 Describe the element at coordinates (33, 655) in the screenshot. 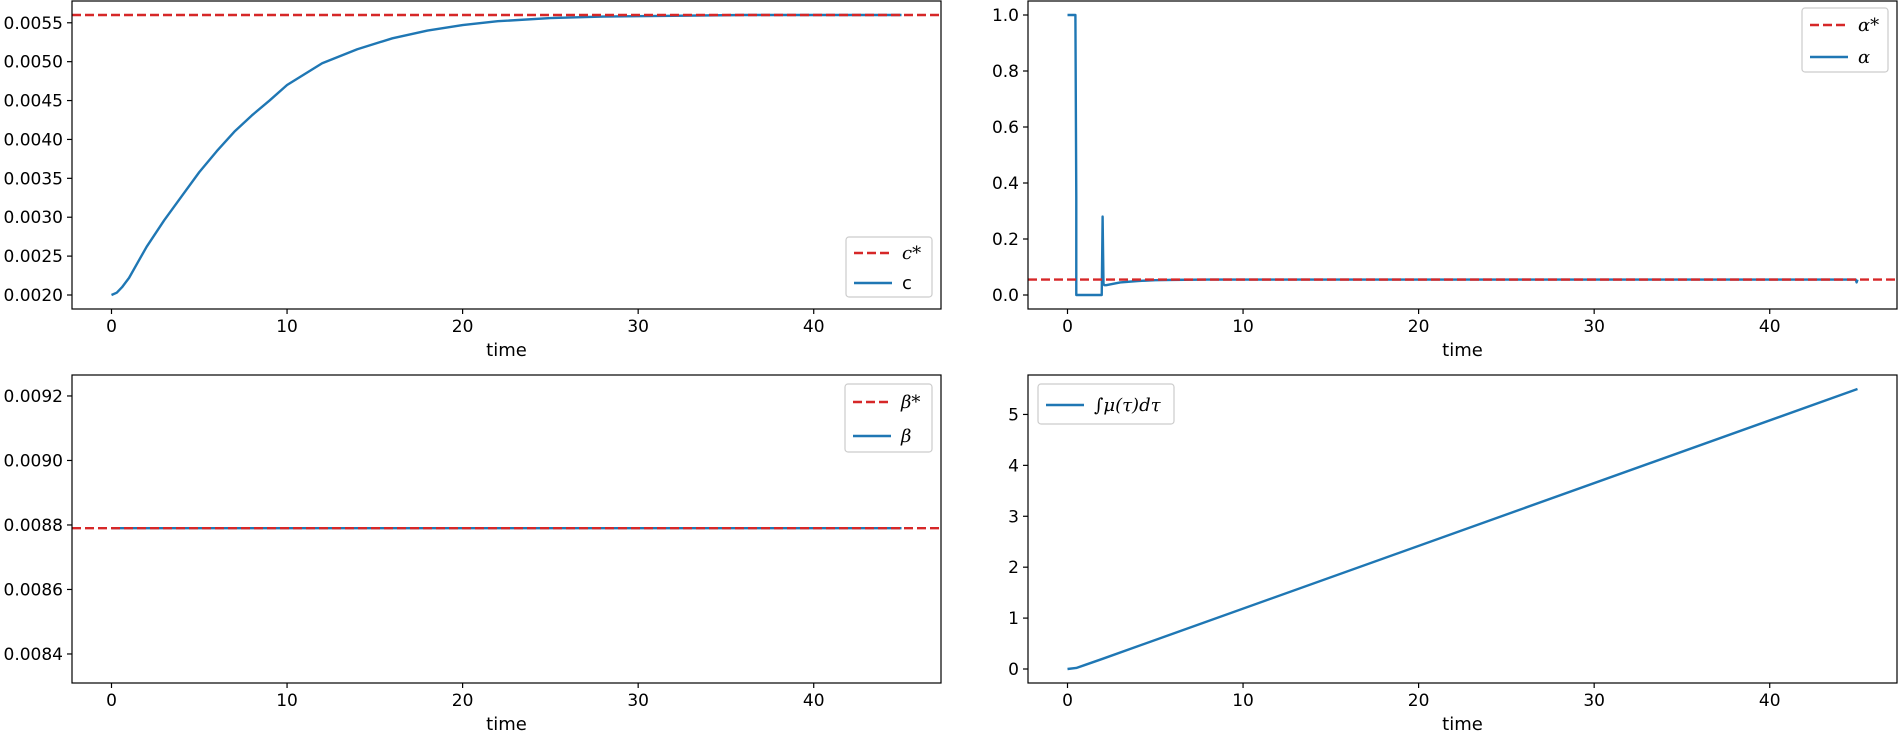

I see `y-tick-label: 0.0084` at that location.